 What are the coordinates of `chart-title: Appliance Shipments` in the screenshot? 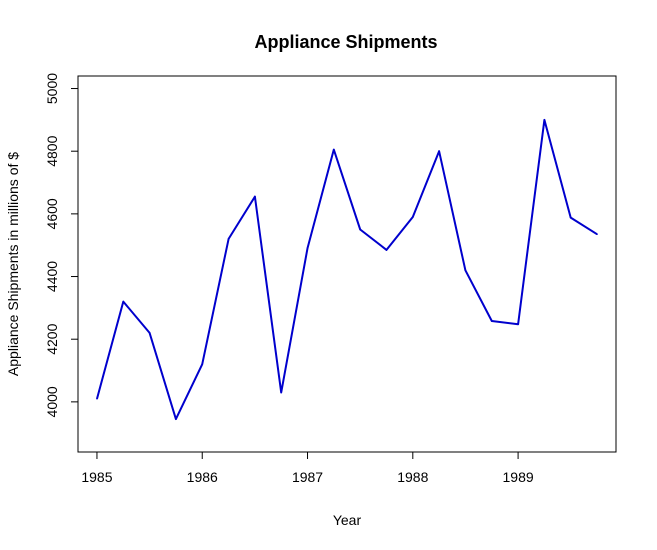 It's located at (345, 42).